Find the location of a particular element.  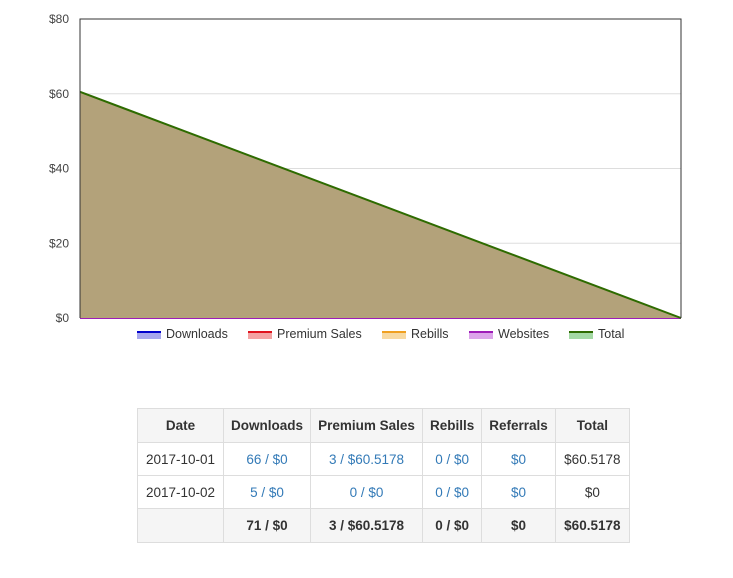

legend-label-websites: Websites is located at coordinates (523, 334).